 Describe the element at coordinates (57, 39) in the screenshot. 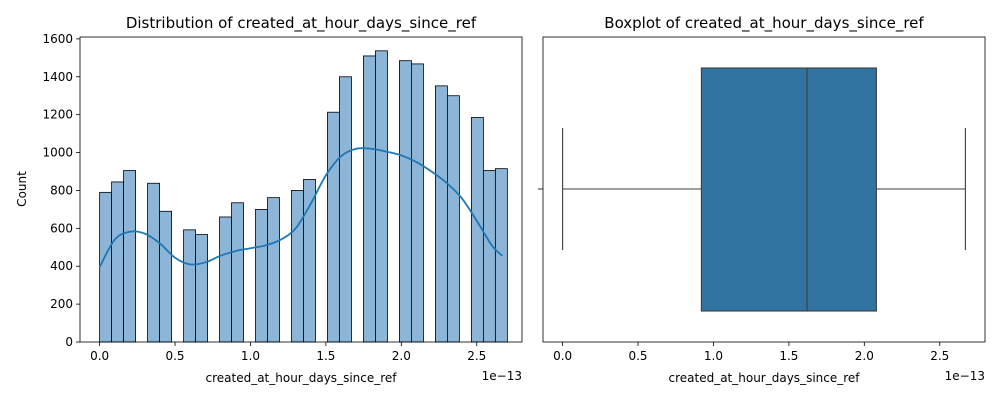

I see `y-tick-label: 1600` at that location.